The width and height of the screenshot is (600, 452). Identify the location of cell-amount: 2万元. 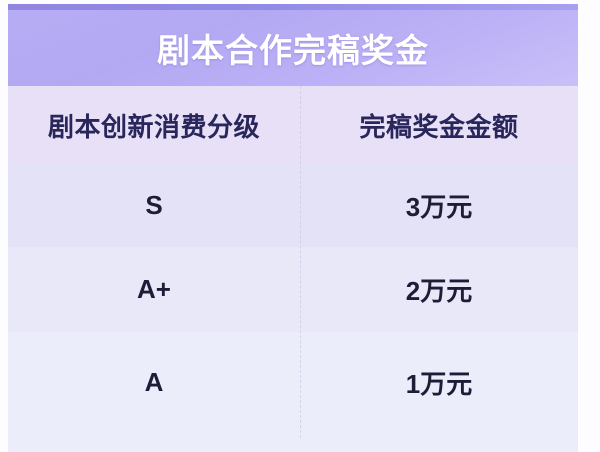
(439, 291).